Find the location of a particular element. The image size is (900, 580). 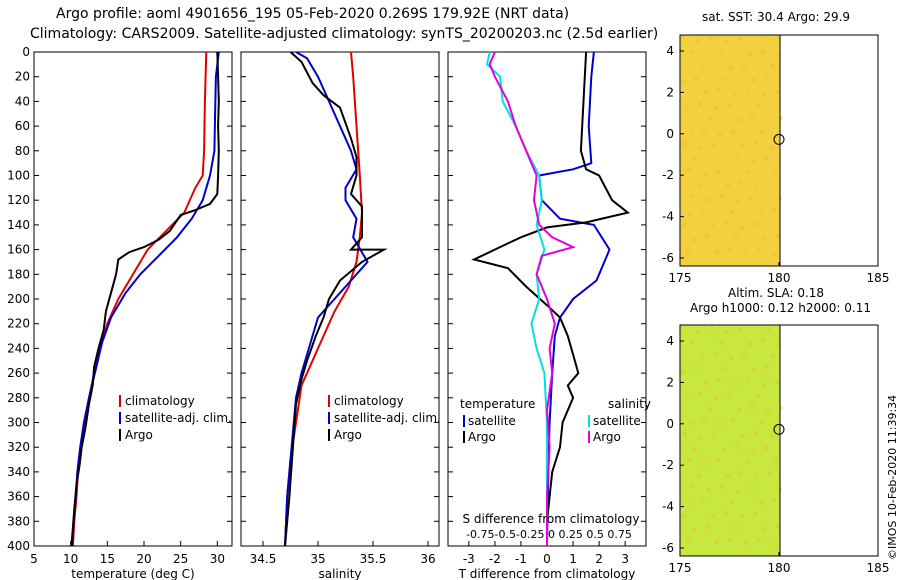

y-tick-label: 300 is located at coordinates (18, 423).